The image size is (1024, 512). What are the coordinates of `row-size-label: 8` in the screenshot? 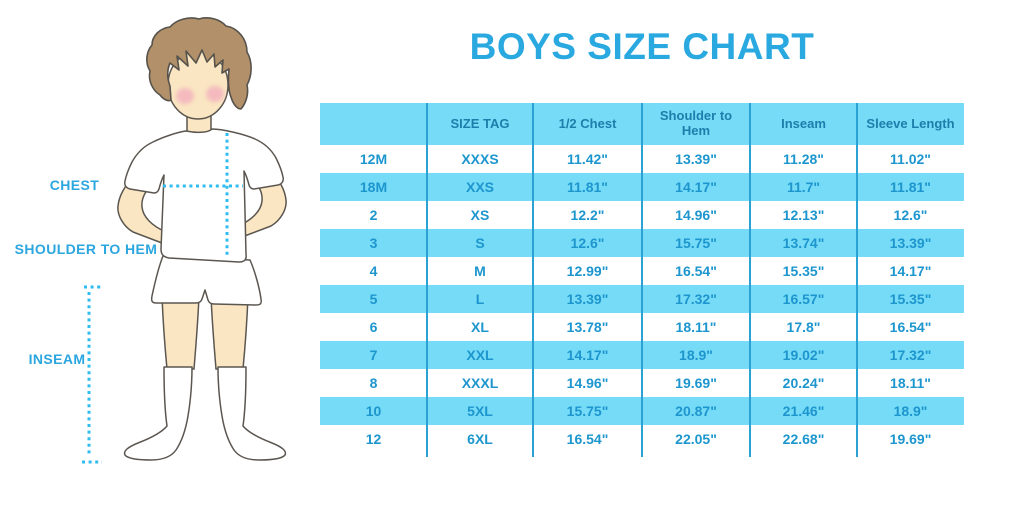 It's located at (373, 383).